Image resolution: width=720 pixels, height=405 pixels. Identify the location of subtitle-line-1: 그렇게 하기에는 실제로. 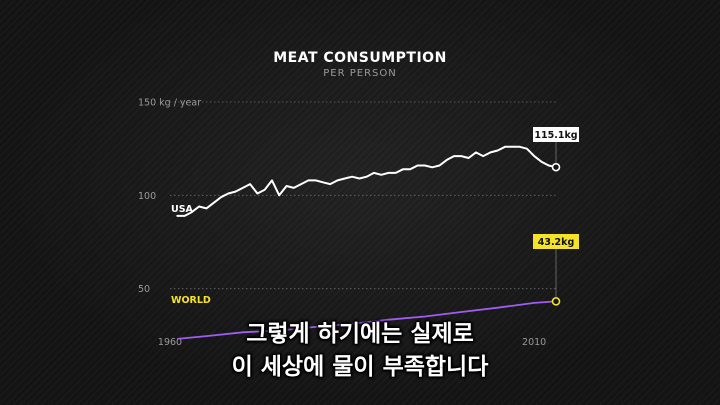
(360, 334).